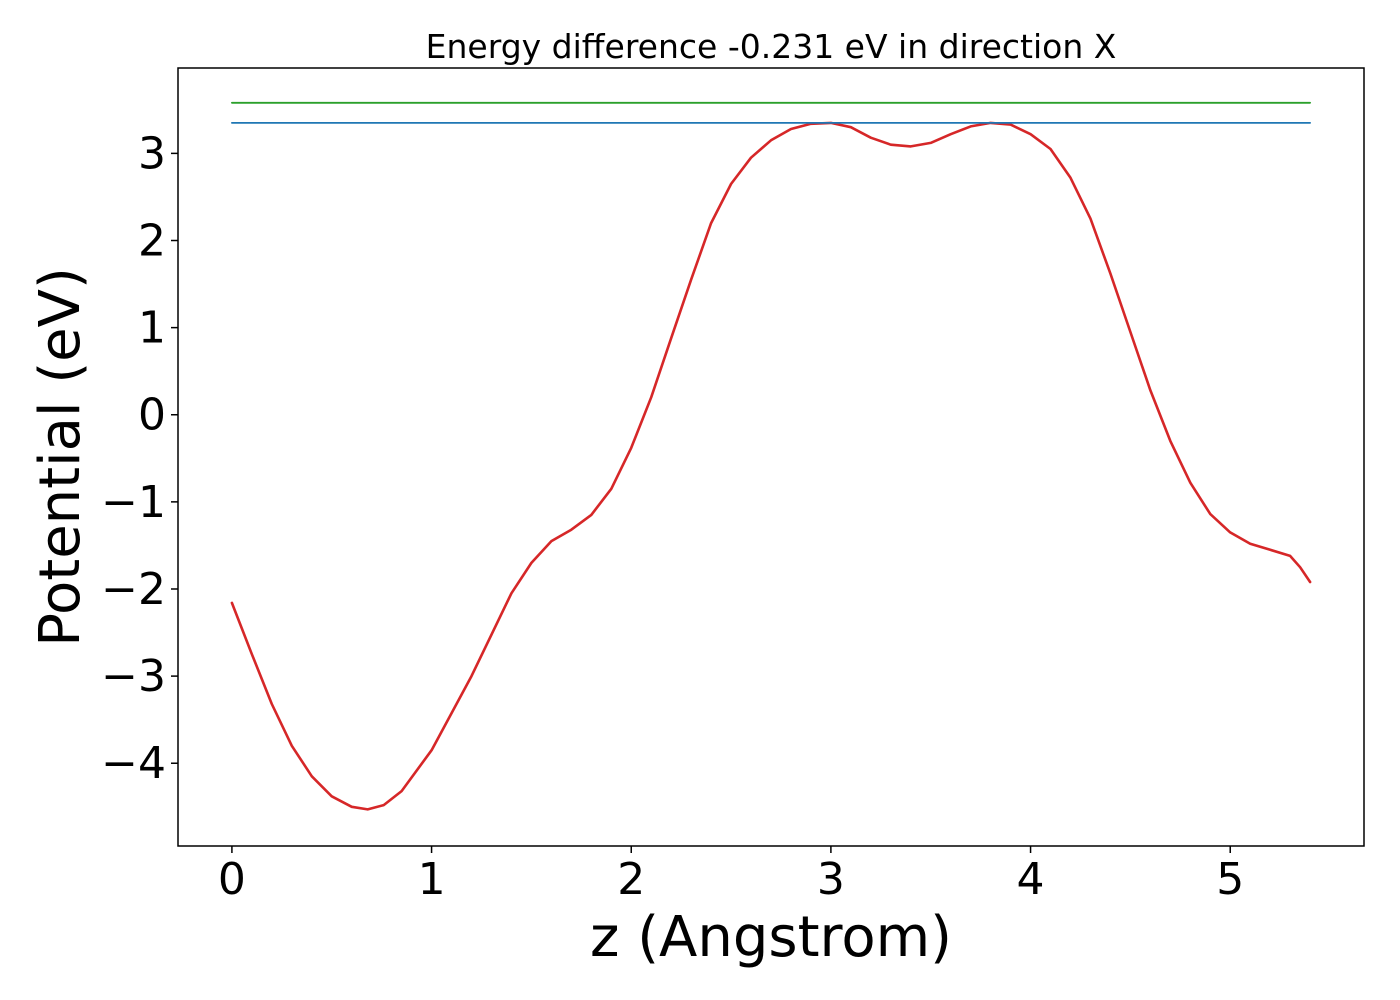  I want to click on y-tick-label: −1, so click(133, 502).